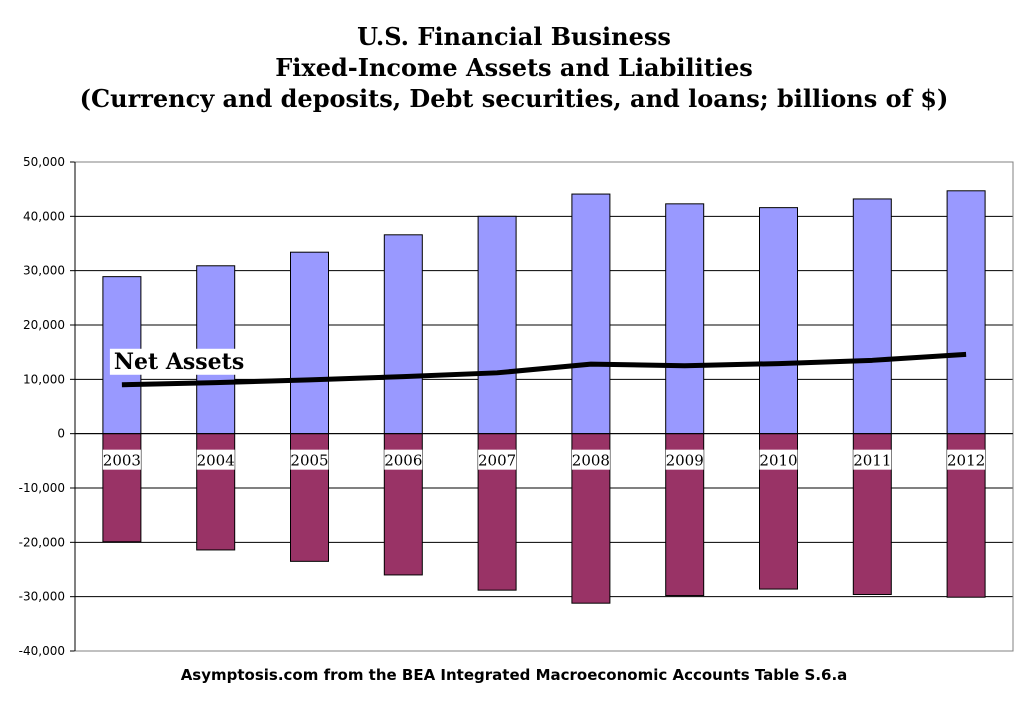 The width and height of the screenshot is (1028, 702). I want to click on y-tick-label: 30,000, so click(44, 271).